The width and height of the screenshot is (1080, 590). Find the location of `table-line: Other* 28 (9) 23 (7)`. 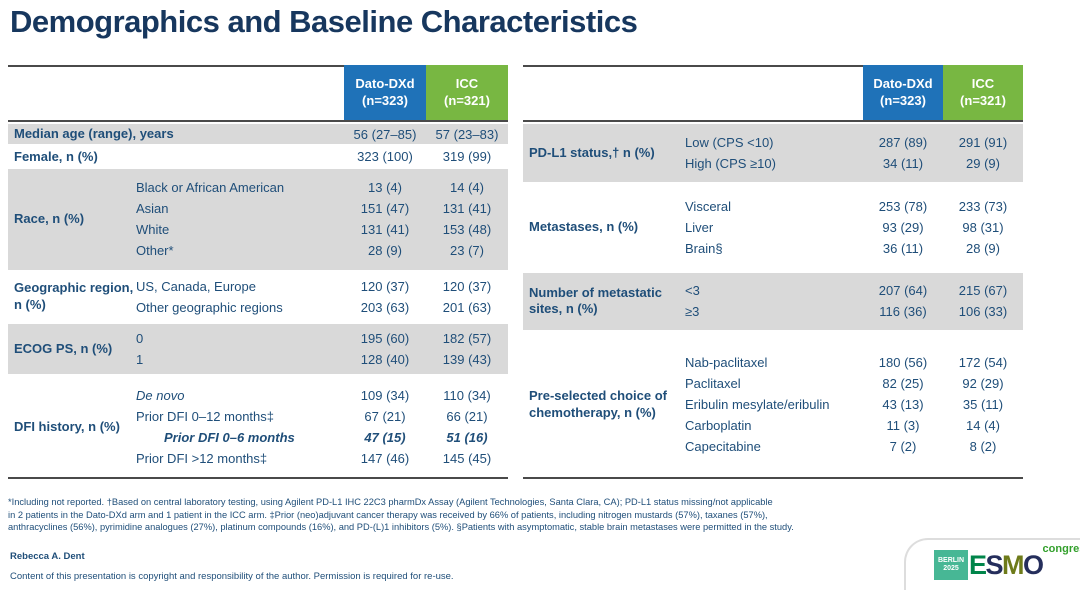

table-line: Other* 28 (9) 23 (7) is located at coordinates (322, 250).